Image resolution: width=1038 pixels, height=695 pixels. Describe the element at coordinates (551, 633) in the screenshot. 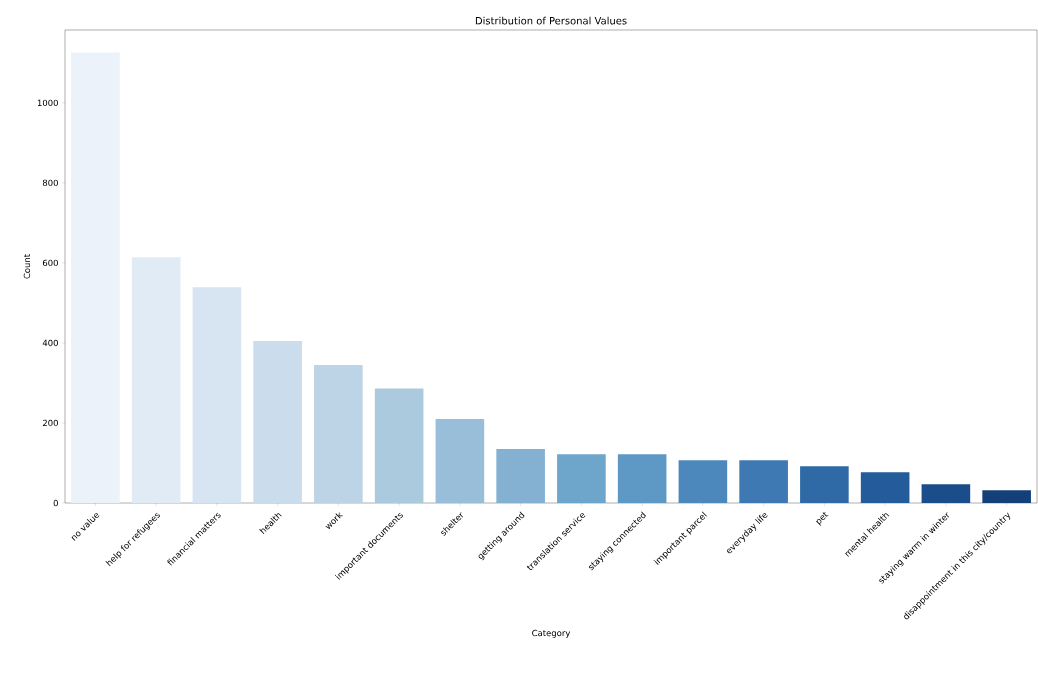

I see `x-axis-title: Category` at that location.